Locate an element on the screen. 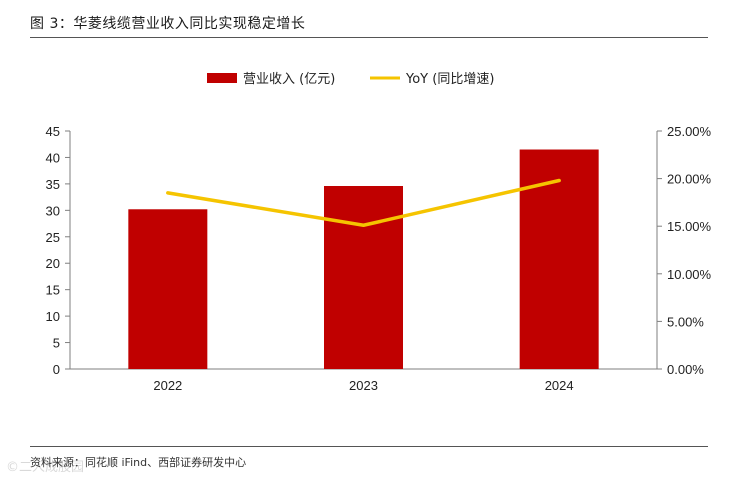 The width and height of the screenshot is (740, 482). source-note: 资料来源：同花顺 iFind、西部证券研发中心 is located at coordinates (138, 462).